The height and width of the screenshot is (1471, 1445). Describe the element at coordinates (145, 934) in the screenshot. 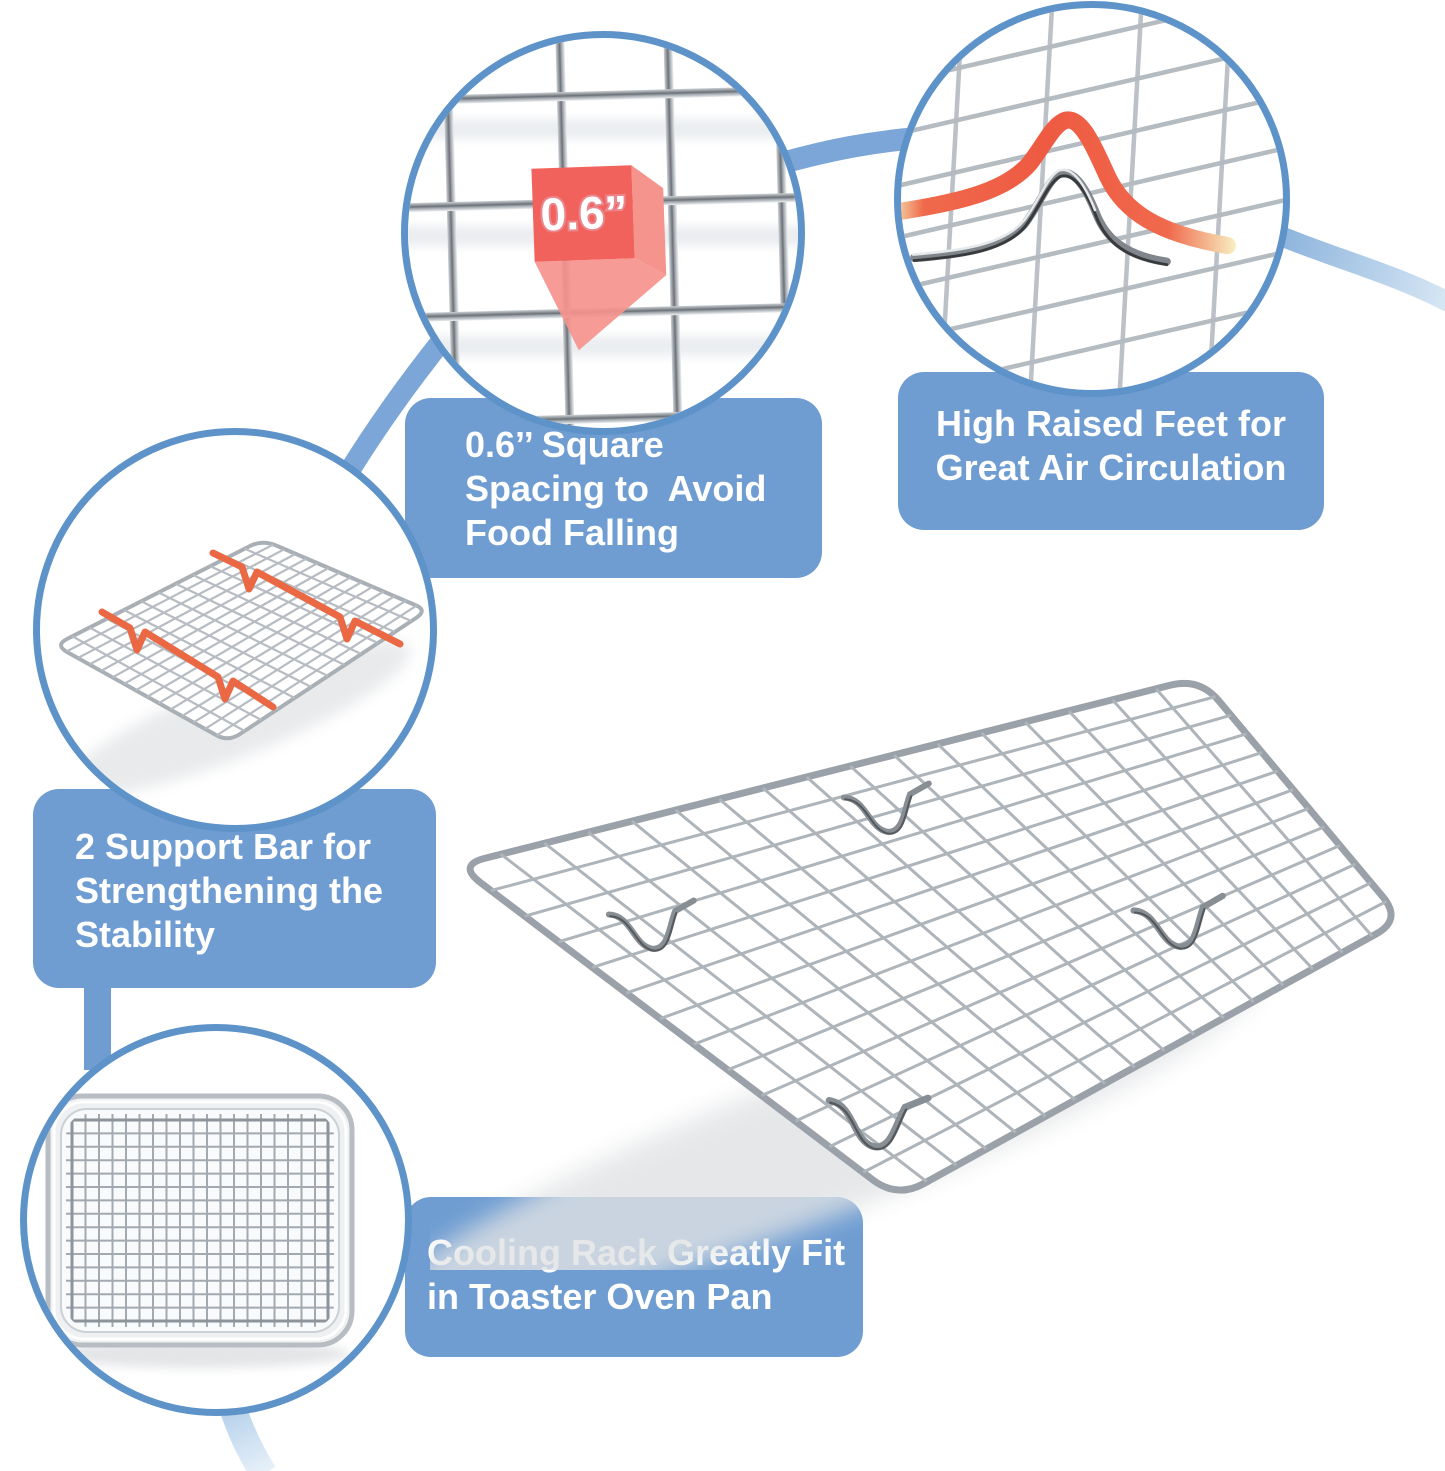

I see `callout-text-line: Stability` at that location.